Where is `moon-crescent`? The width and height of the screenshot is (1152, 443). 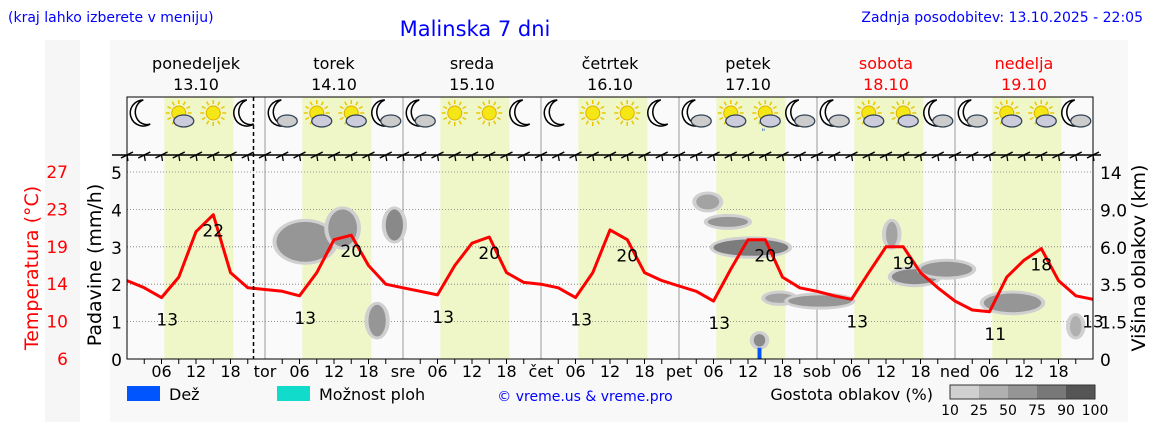
moon-crescent is located at coordinates (520, 113).